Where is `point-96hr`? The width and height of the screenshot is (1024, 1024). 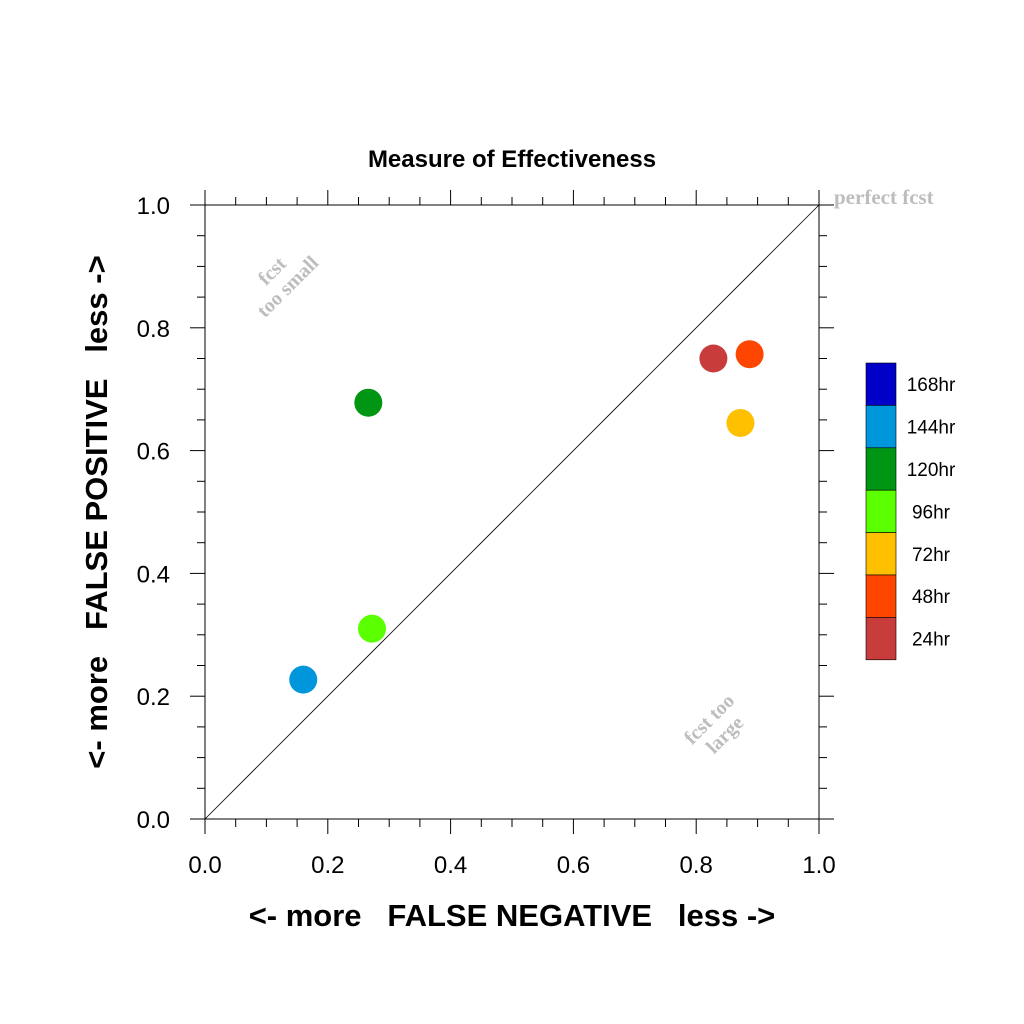 point-96hr is located at coordinates (372, 628).